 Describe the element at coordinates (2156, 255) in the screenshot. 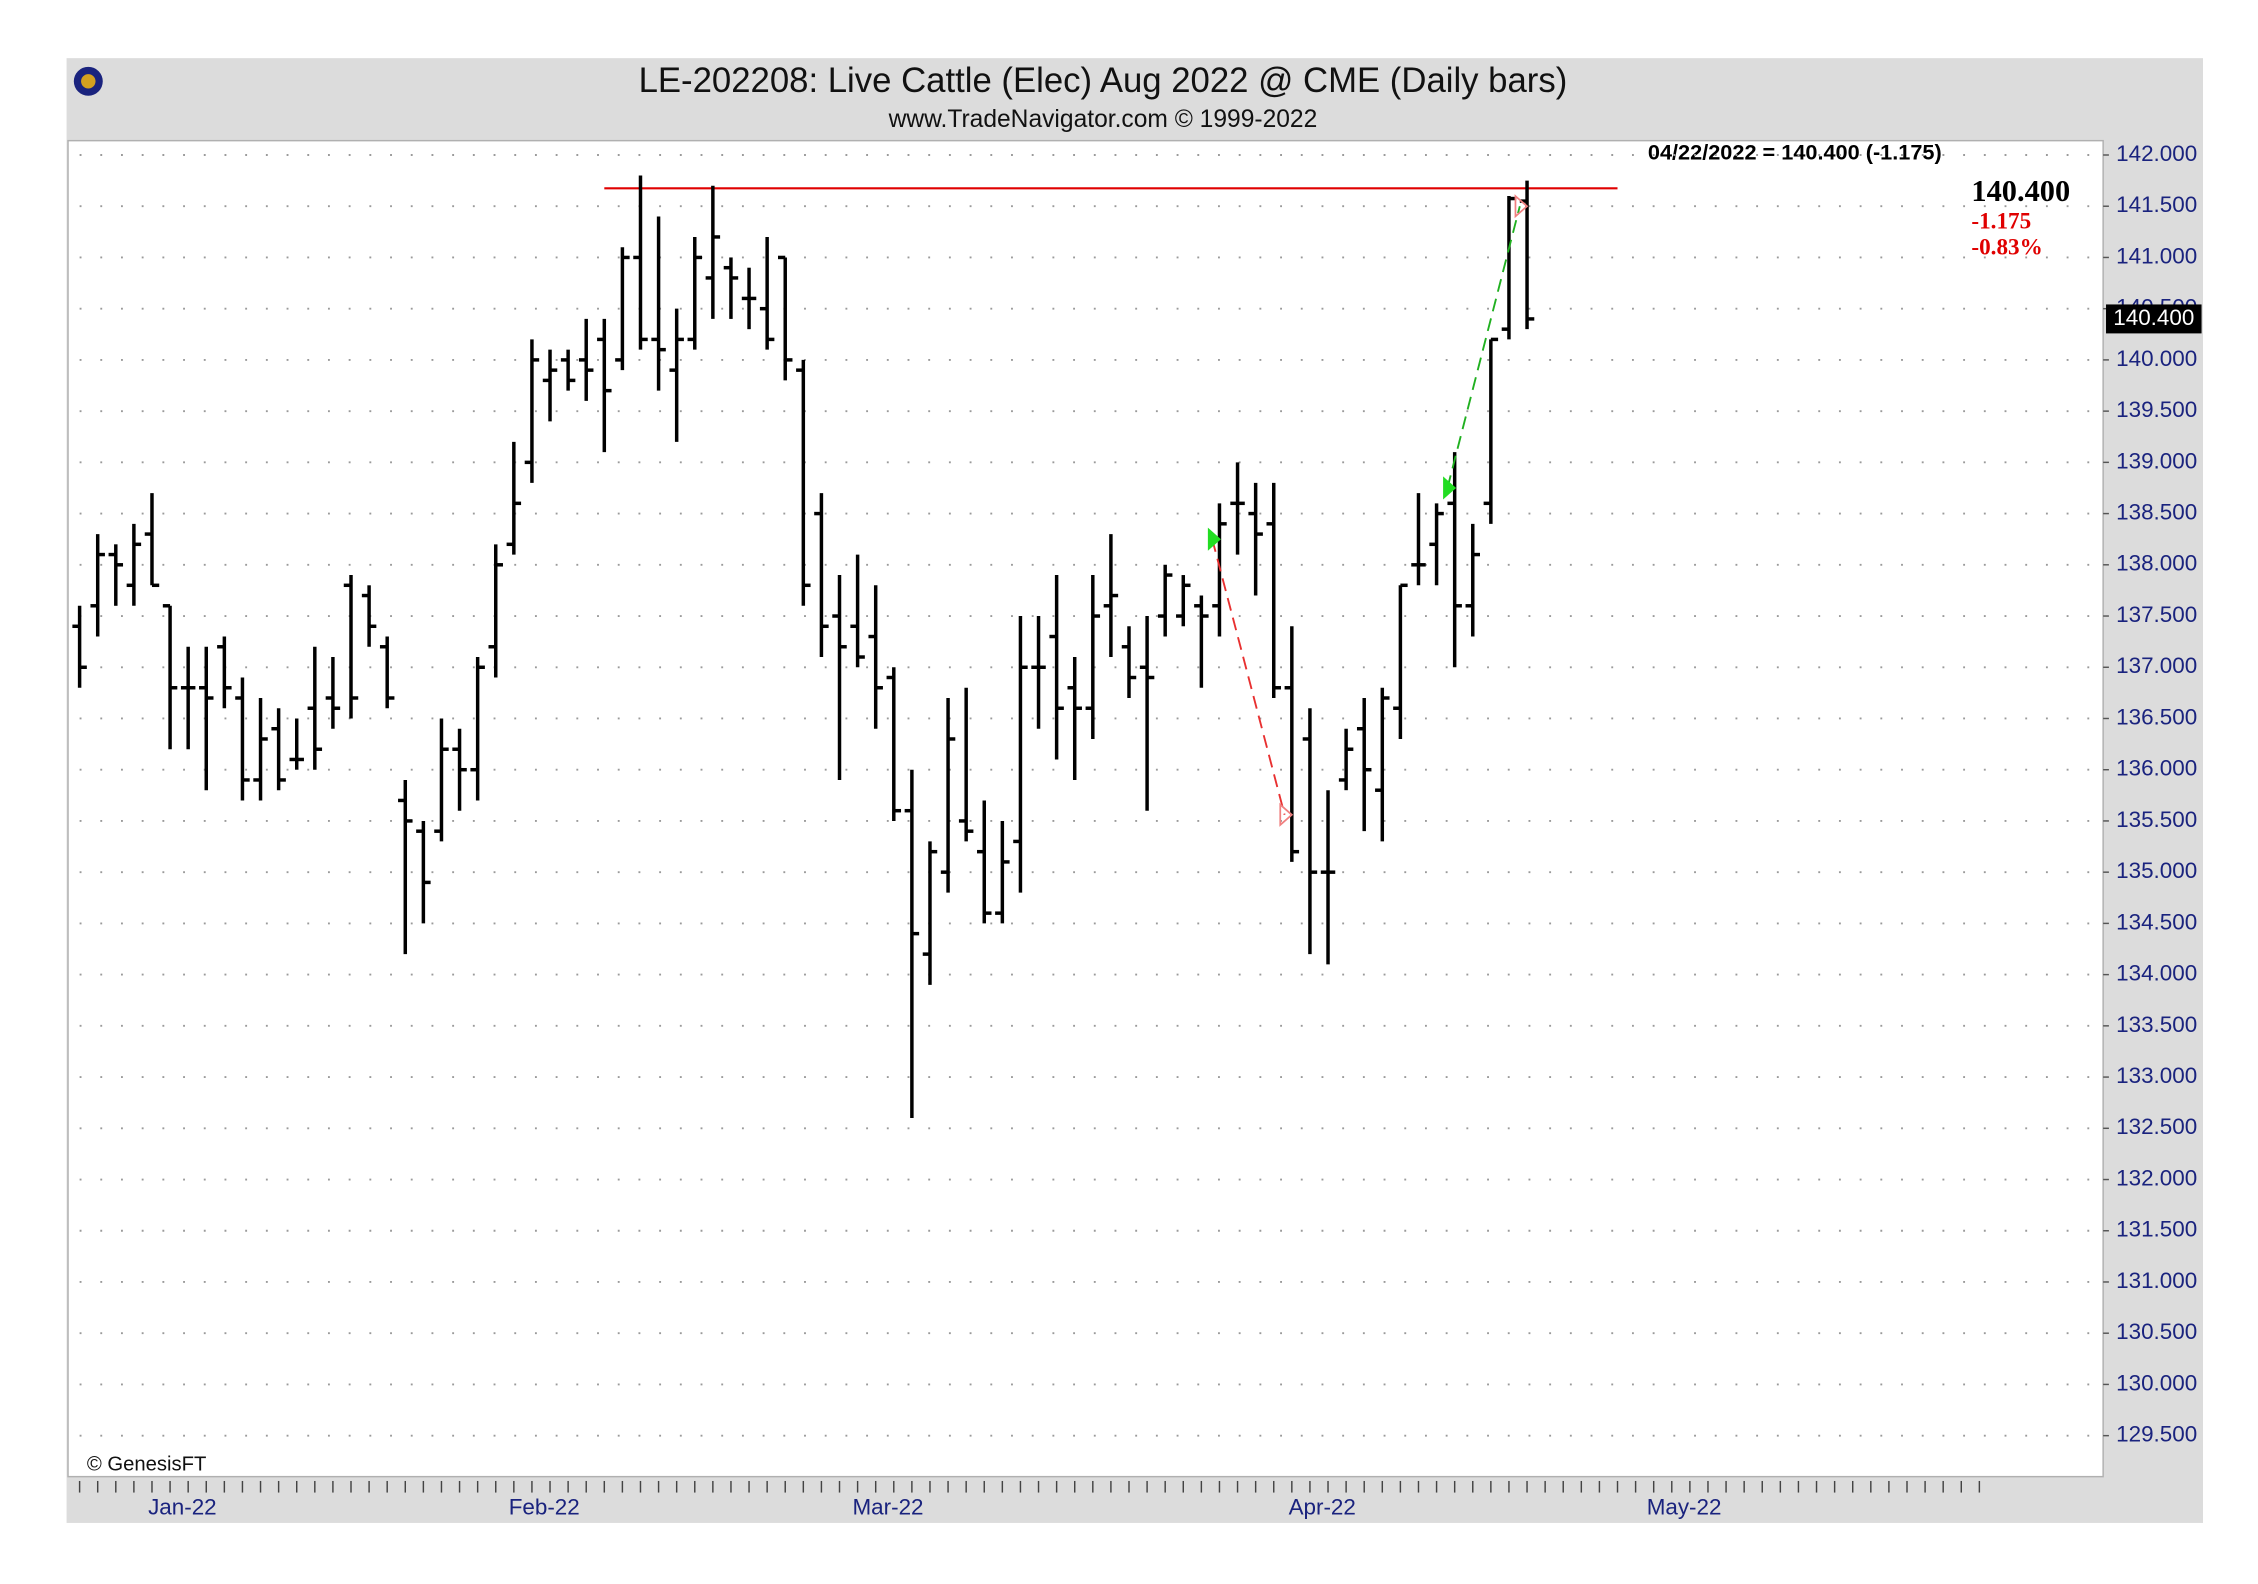

I see `y-tick-label: 141.000` at that location.